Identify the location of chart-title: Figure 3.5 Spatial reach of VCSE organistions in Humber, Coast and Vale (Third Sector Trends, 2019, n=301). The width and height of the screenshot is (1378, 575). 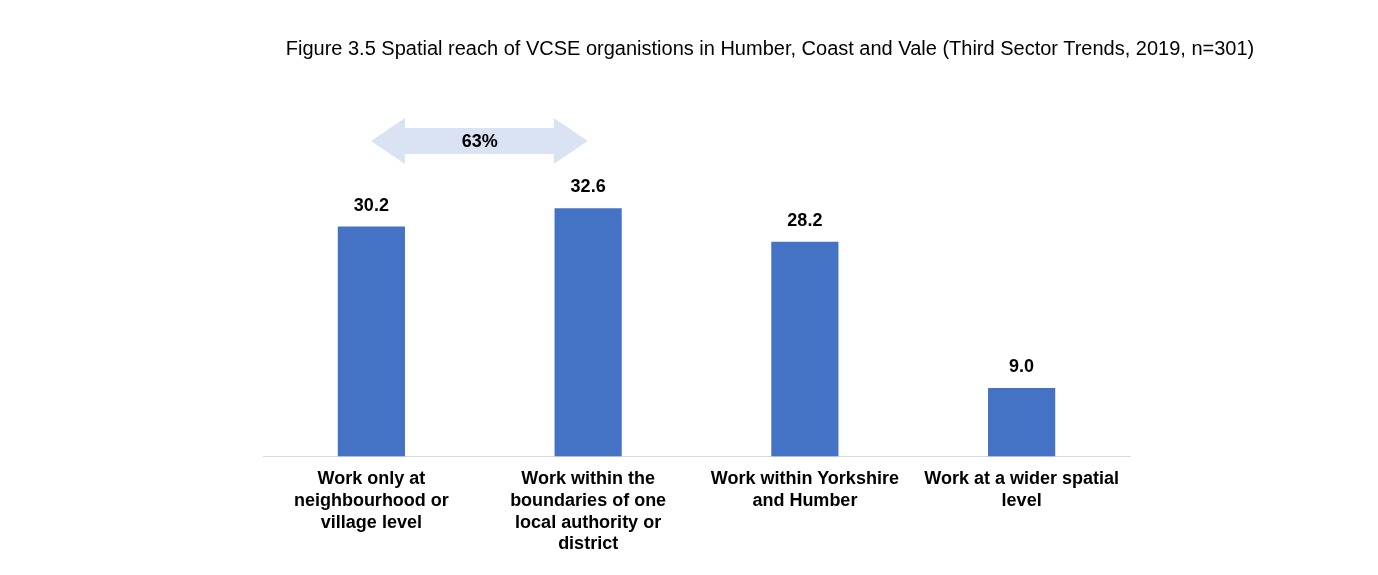
(770, 48).